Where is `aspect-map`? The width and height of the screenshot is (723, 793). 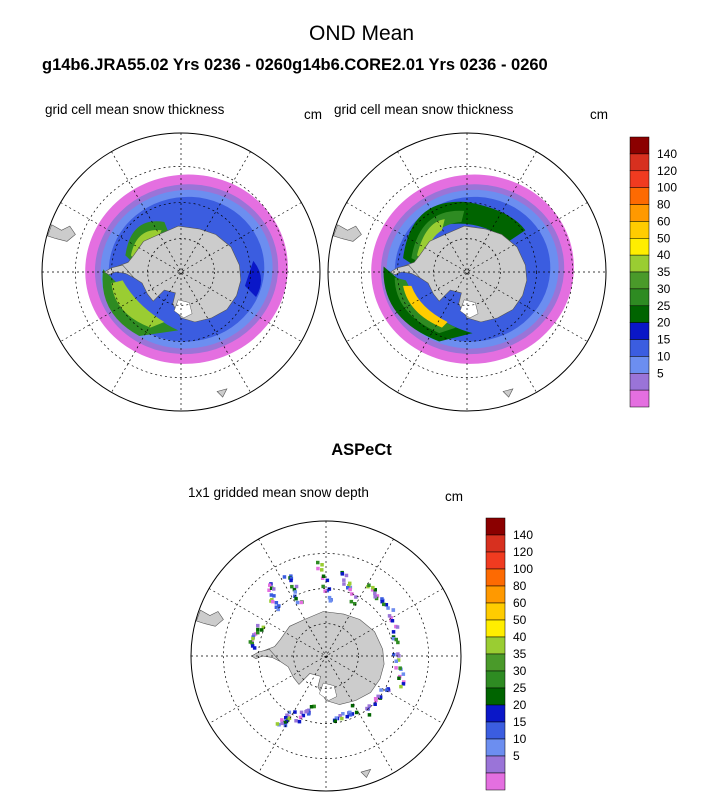
aspect-map is located at coordinates (326, 656).